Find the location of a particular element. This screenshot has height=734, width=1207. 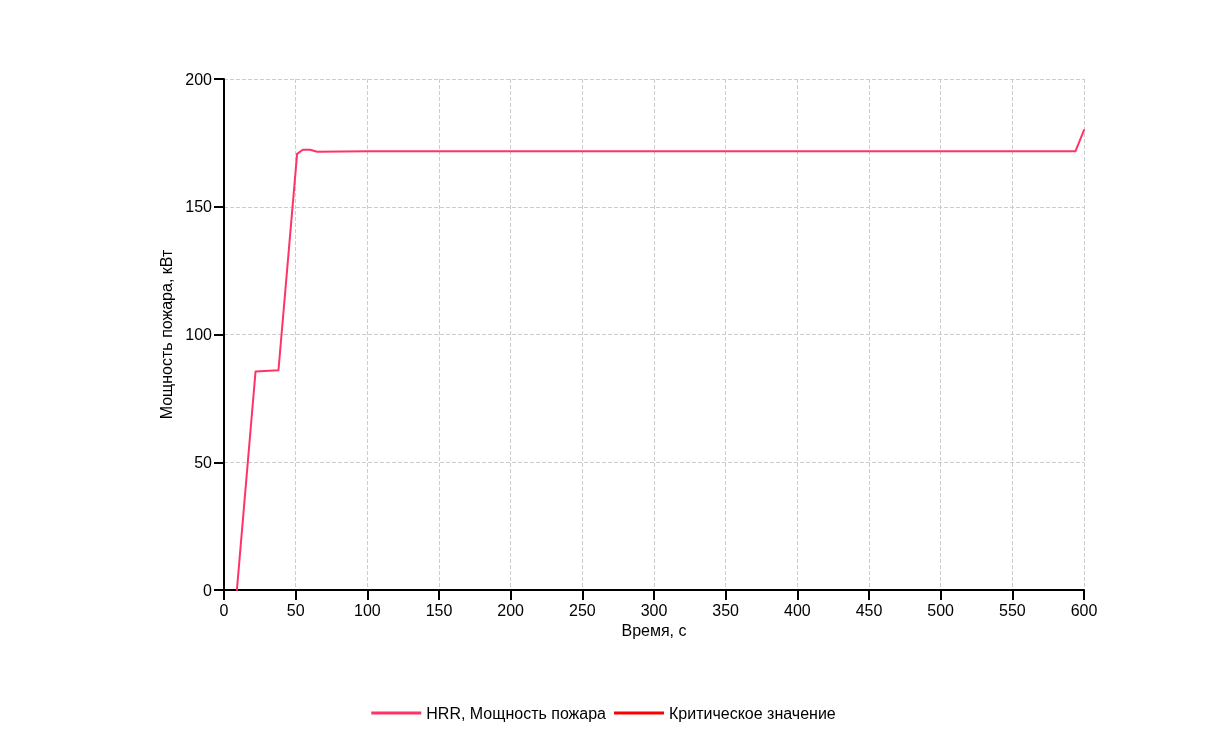

x-tick-label: 200 is located at coordinates (511, 610).